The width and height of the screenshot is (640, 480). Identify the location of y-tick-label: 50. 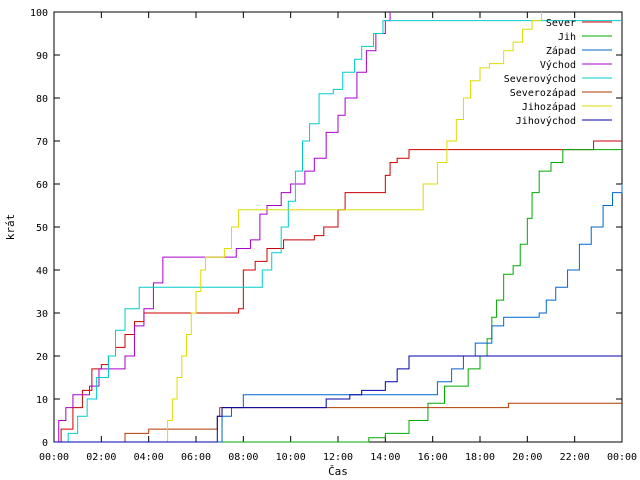
(42, 228).